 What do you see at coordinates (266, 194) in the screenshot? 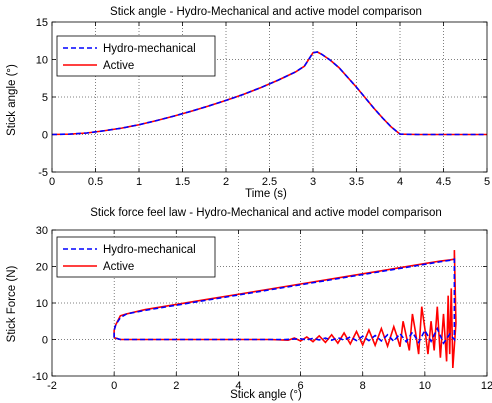
I see `x-axis-label: Time (s)` at bounding box center [266, 194].